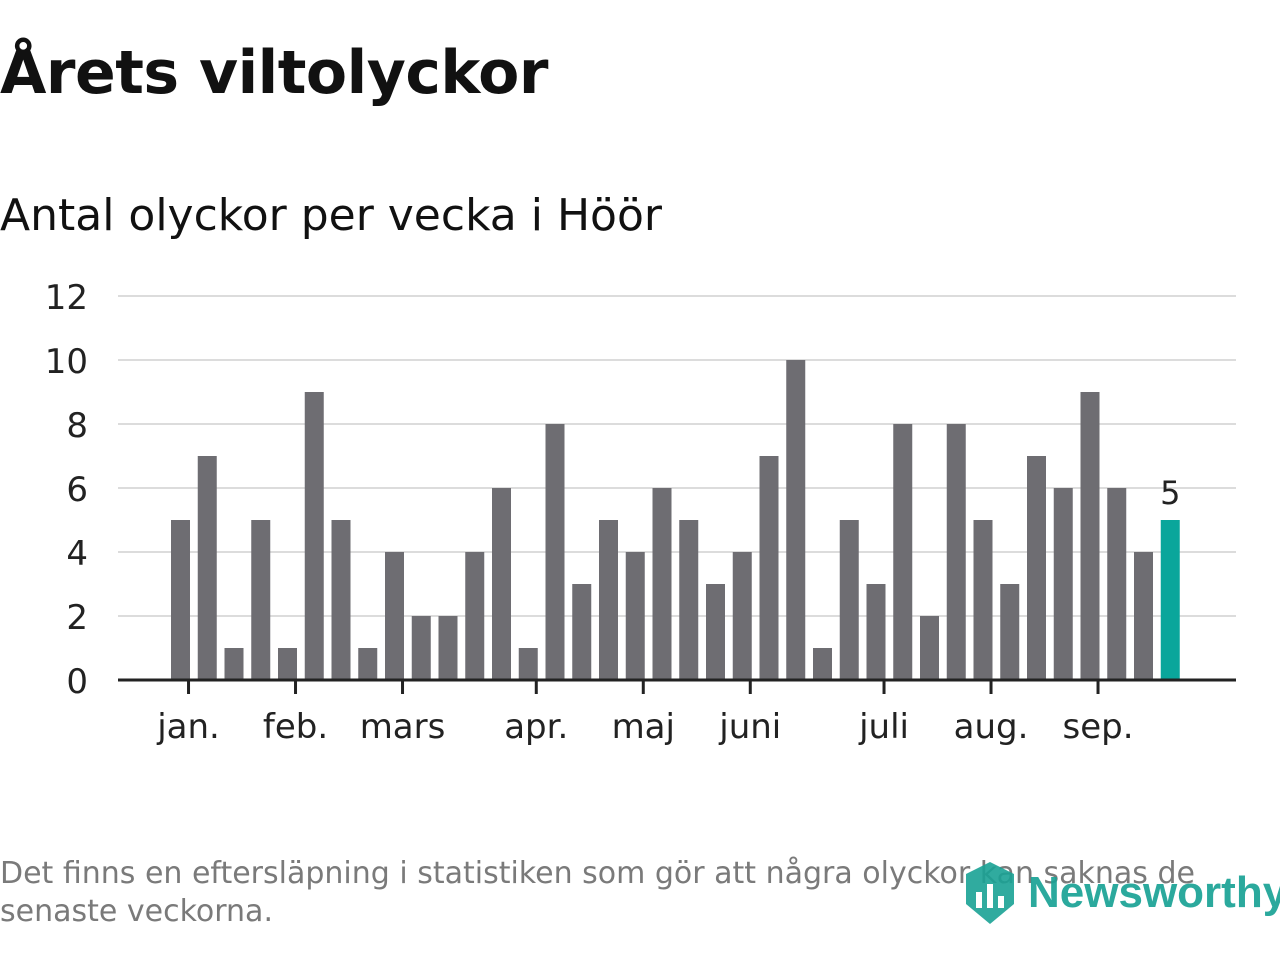  Describe the element at coordinates (274, 73) in the screenshot. I see `chart-title: Årets viltolyckor` at that location.